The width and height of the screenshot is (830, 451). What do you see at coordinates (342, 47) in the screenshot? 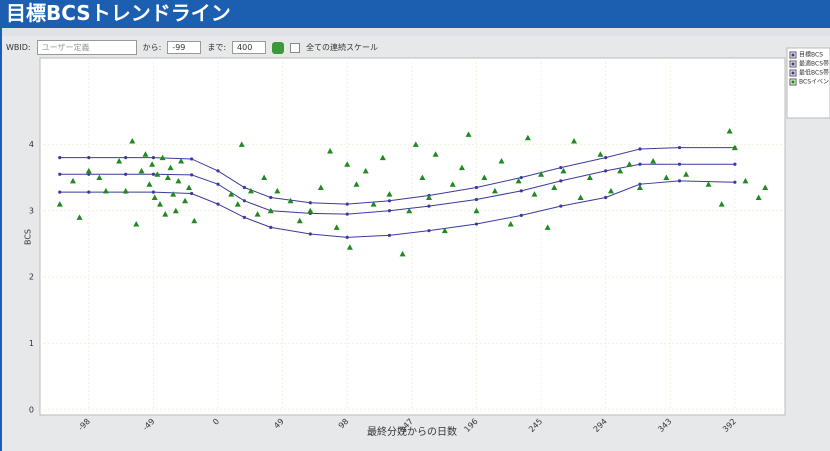
I see `label: 全ての連続スケール` at bounding box center [342, 47].